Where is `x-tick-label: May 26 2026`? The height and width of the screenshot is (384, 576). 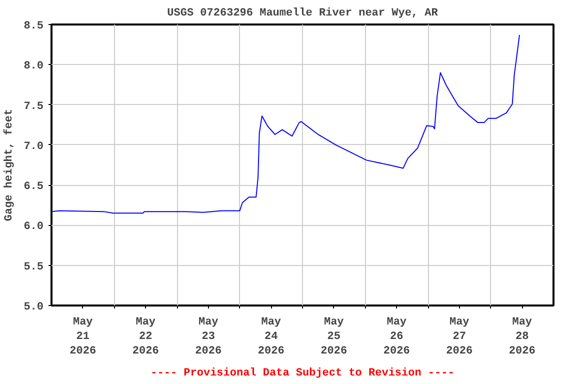
x-tick-label: May 26 2026 is located at coordinates (396, 337).